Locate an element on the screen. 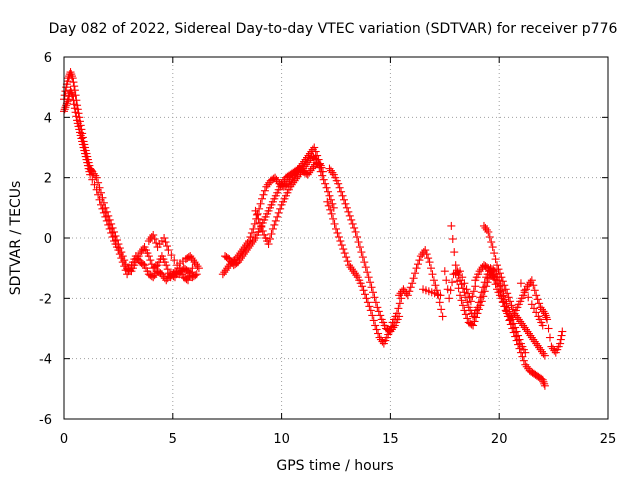 The height and width of the screenshot is (480, 640). y-tick-label: 4 is located at coordinates (48, 118).